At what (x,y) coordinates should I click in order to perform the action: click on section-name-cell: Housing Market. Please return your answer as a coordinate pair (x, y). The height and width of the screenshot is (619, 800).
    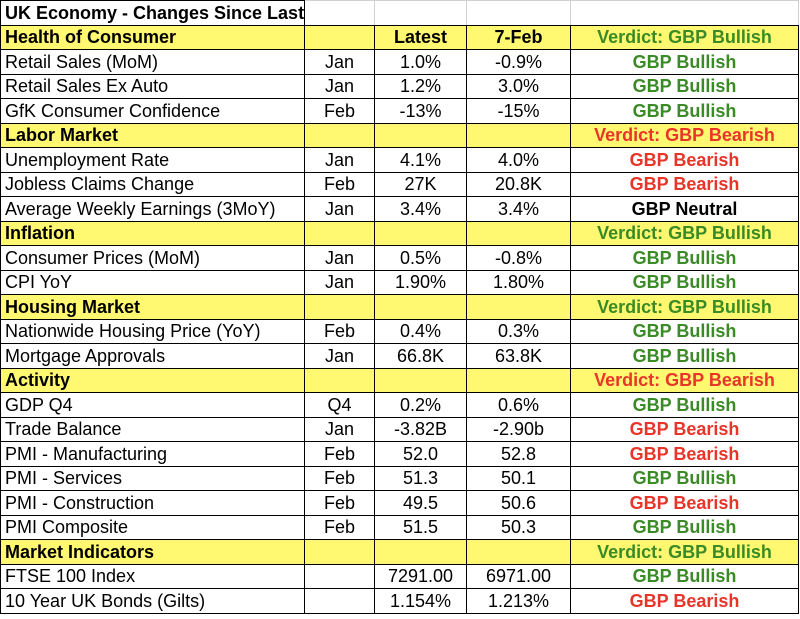
    Looking at the image, I should click on (152, 307).